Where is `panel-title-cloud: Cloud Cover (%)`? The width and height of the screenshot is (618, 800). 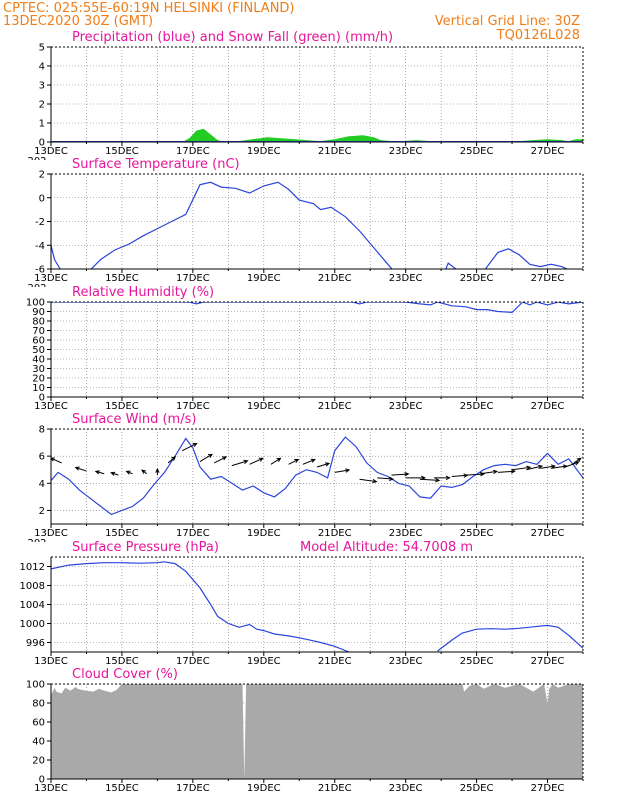
panel-title-cloud: Cloud Cover (%) is located at coordinates (125, 674).